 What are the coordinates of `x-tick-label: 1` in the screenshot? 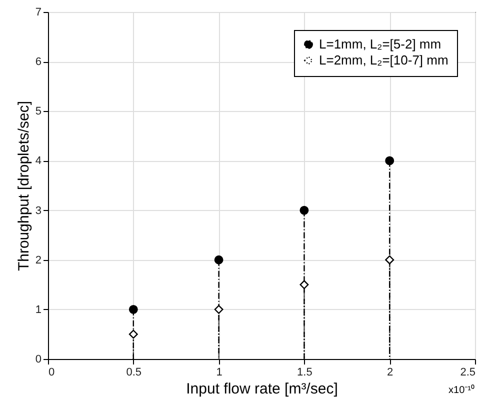 It's located at (219, 372).